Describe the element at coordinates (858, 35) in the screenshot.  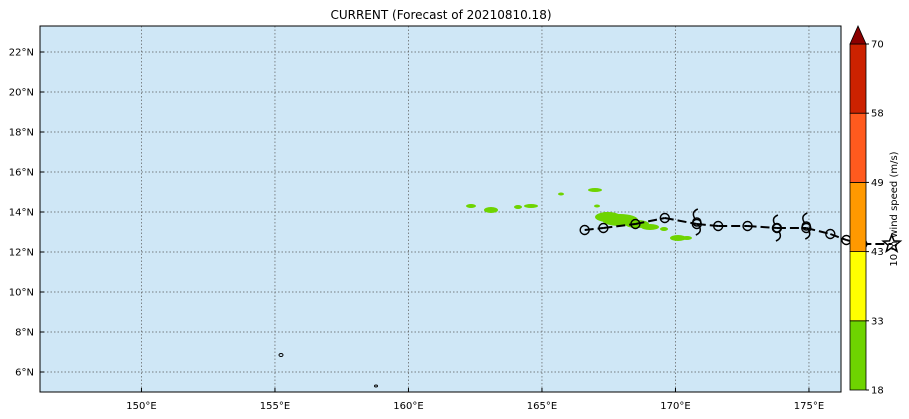
I see `colorbar-extend-arrow` at that location.